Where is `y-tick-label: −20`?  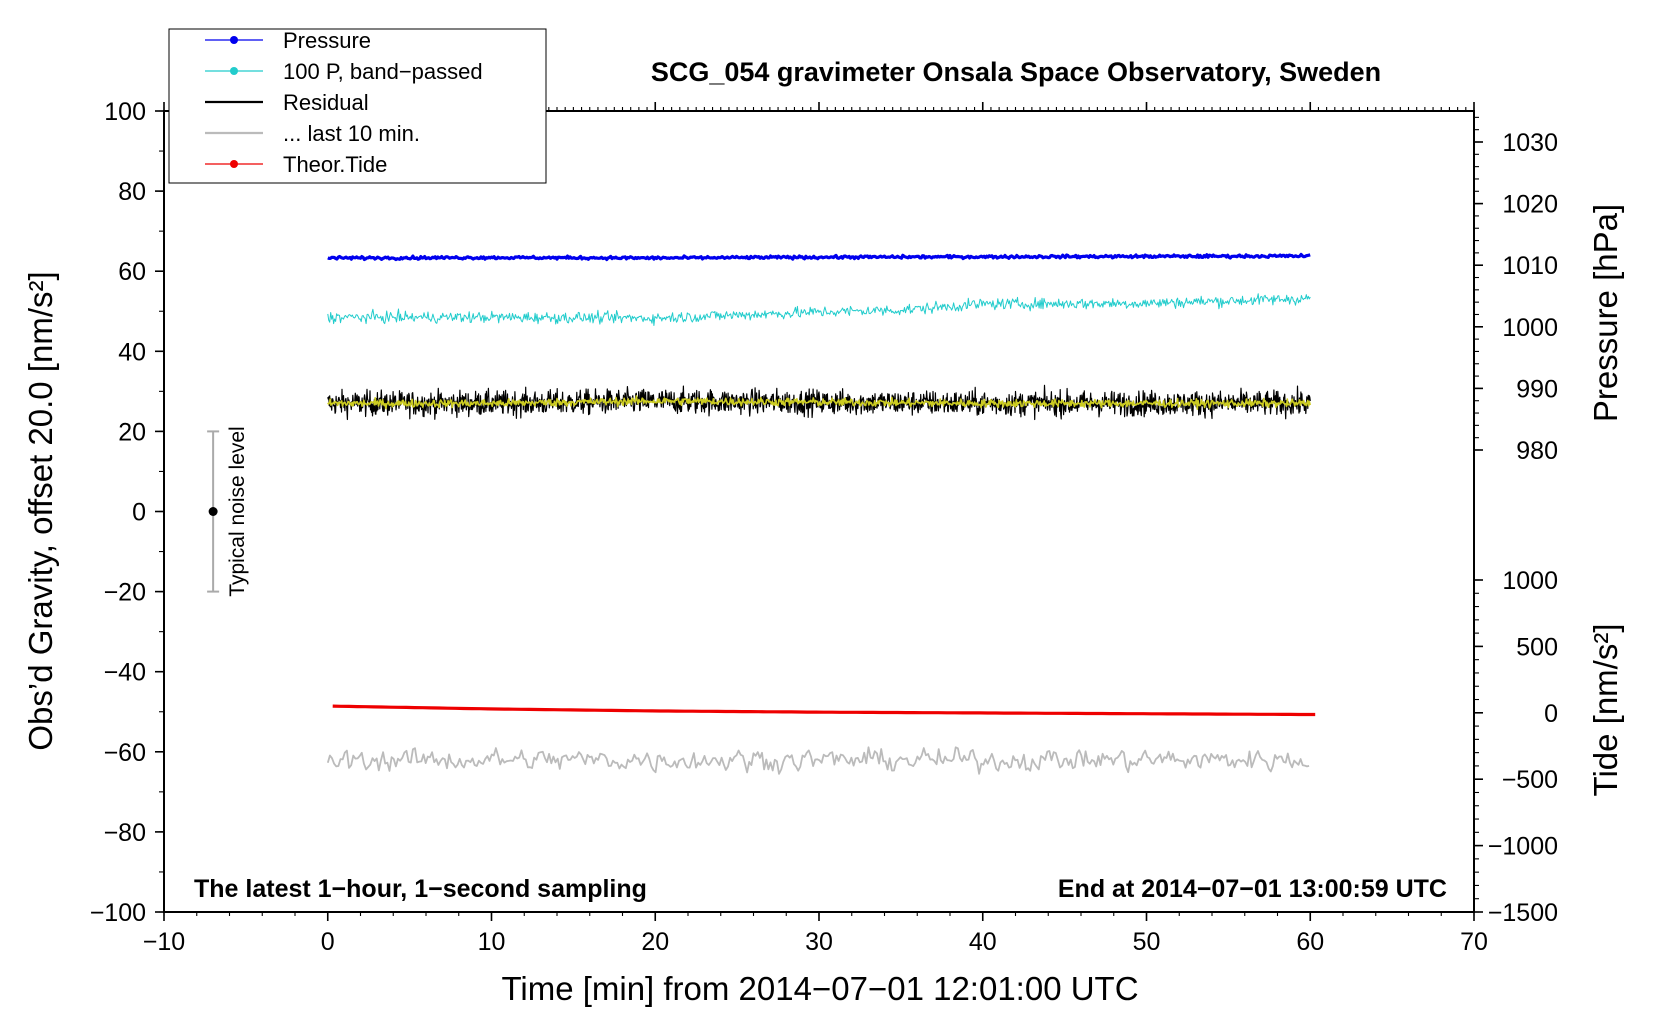 y-tick-label: −20 is located at coordinates (125, 593).